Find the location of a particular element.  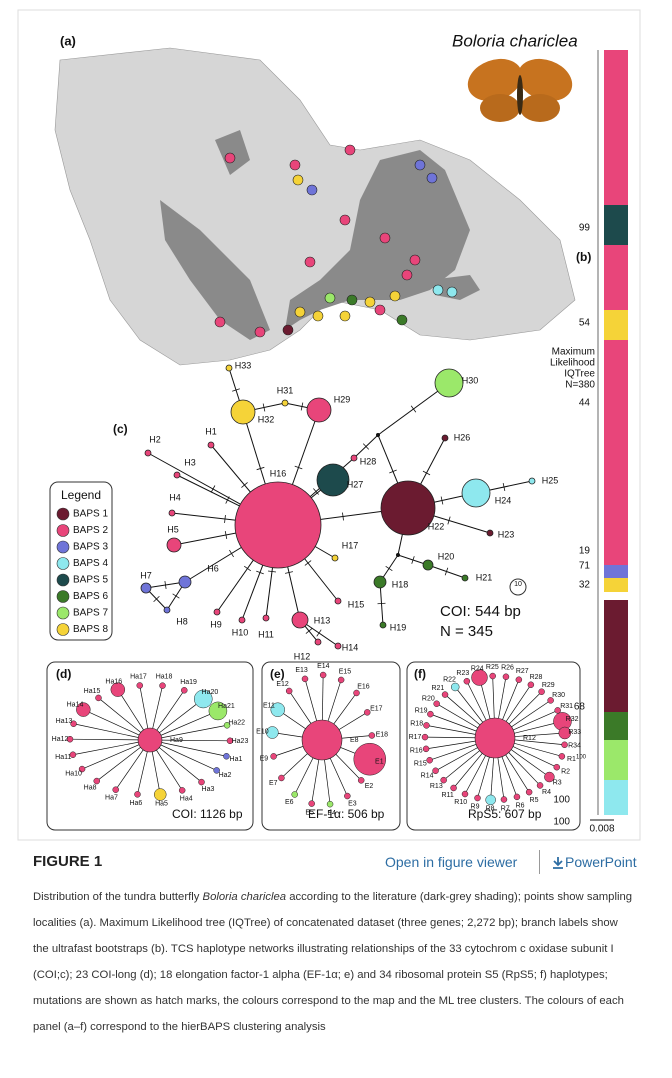

legend-label: BAPS 2 is located at coordinates (90, 530).